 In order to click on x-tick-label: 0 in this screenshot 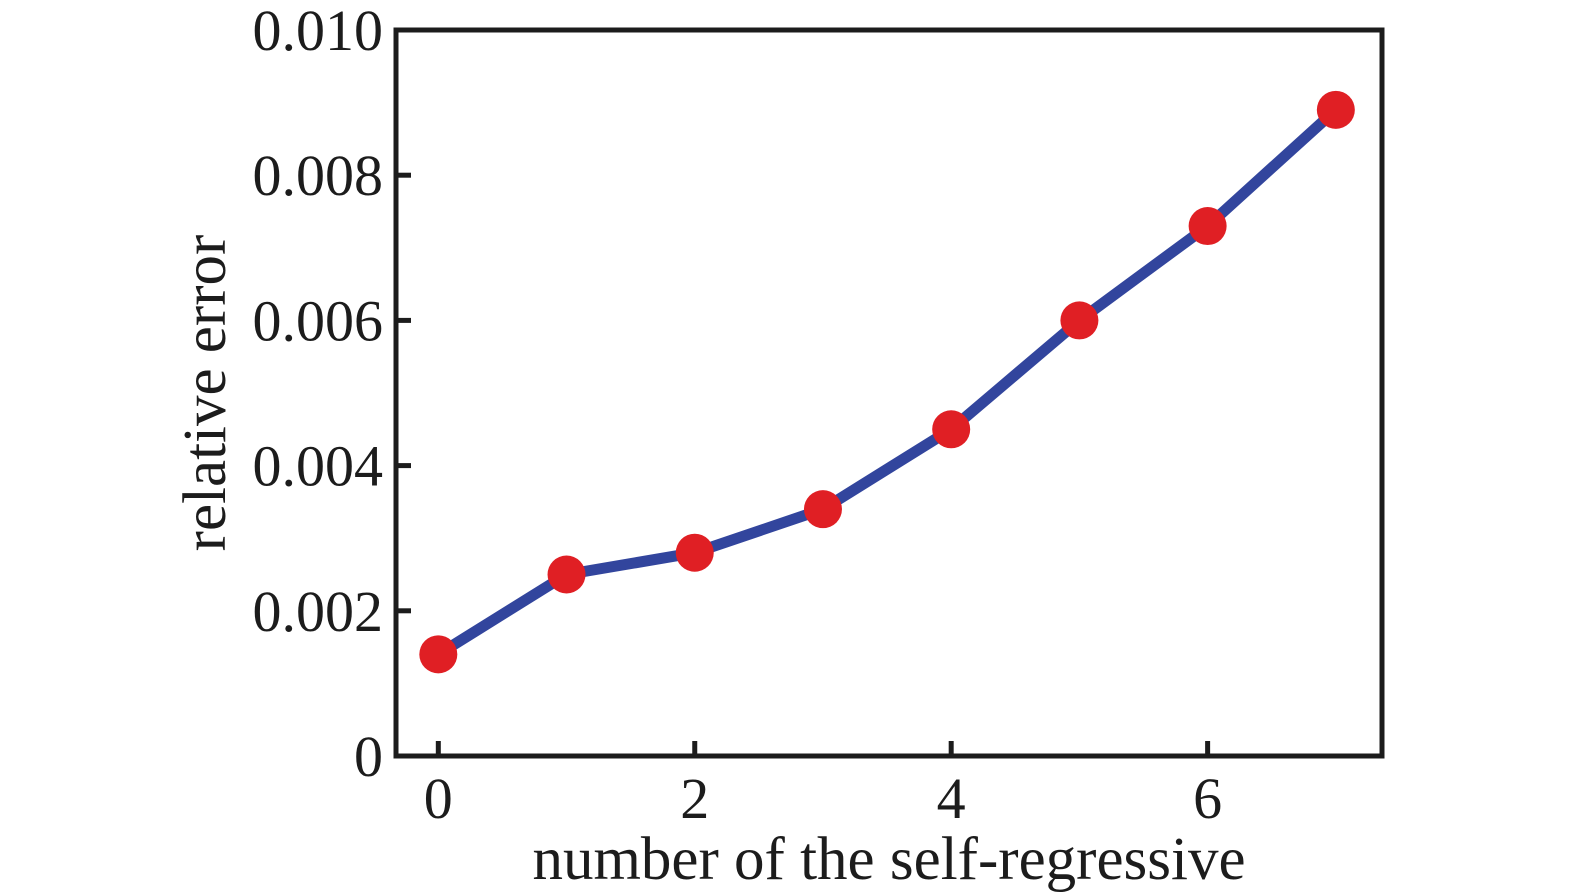, I will do `click(438, 798)`.